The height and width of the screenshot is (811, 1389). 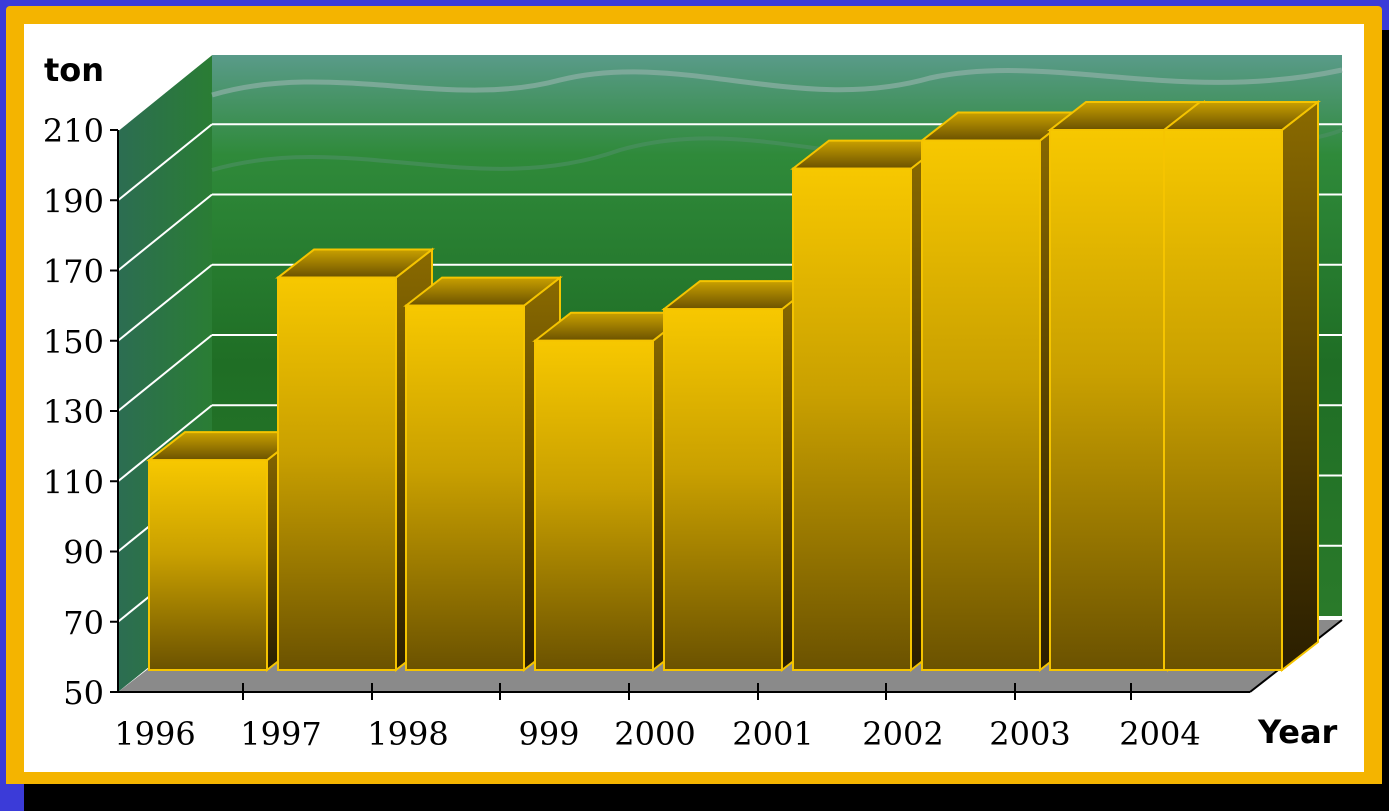 What do you see at coordinates (83, 623) in the screenshot?
I see `y-tick-label: 70` at bounding box center [83, 623].